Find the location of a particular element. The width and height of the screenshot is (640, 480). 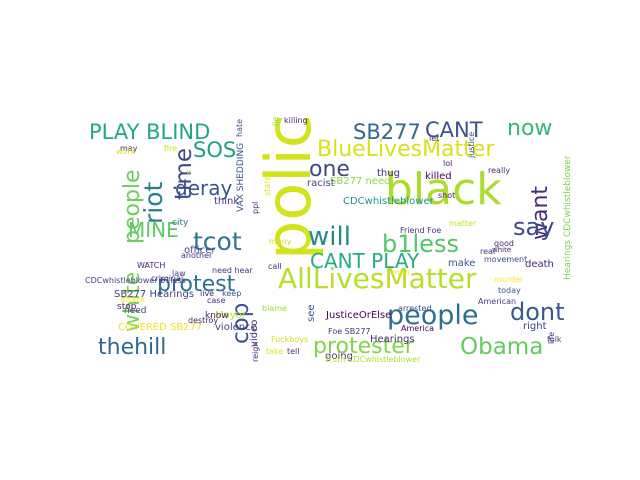

word-city: city is located at coordinates (180, 223).